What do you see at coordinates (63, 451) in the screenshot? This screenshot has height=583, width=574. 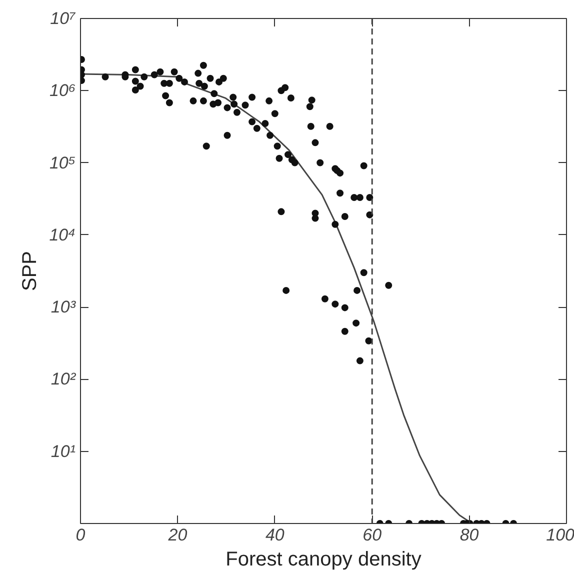 I see `y-tick-label: 10¹` at bounding box center [63, 451].